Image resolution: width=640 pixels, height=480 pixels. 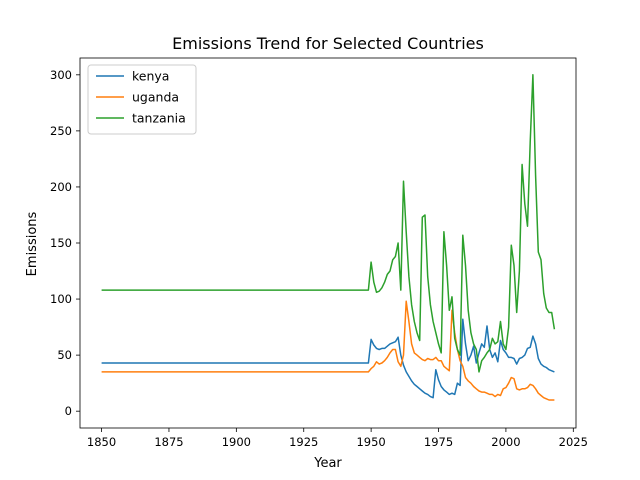 I want to click on x-tick-label: 2025, so click(x=573, y=442).